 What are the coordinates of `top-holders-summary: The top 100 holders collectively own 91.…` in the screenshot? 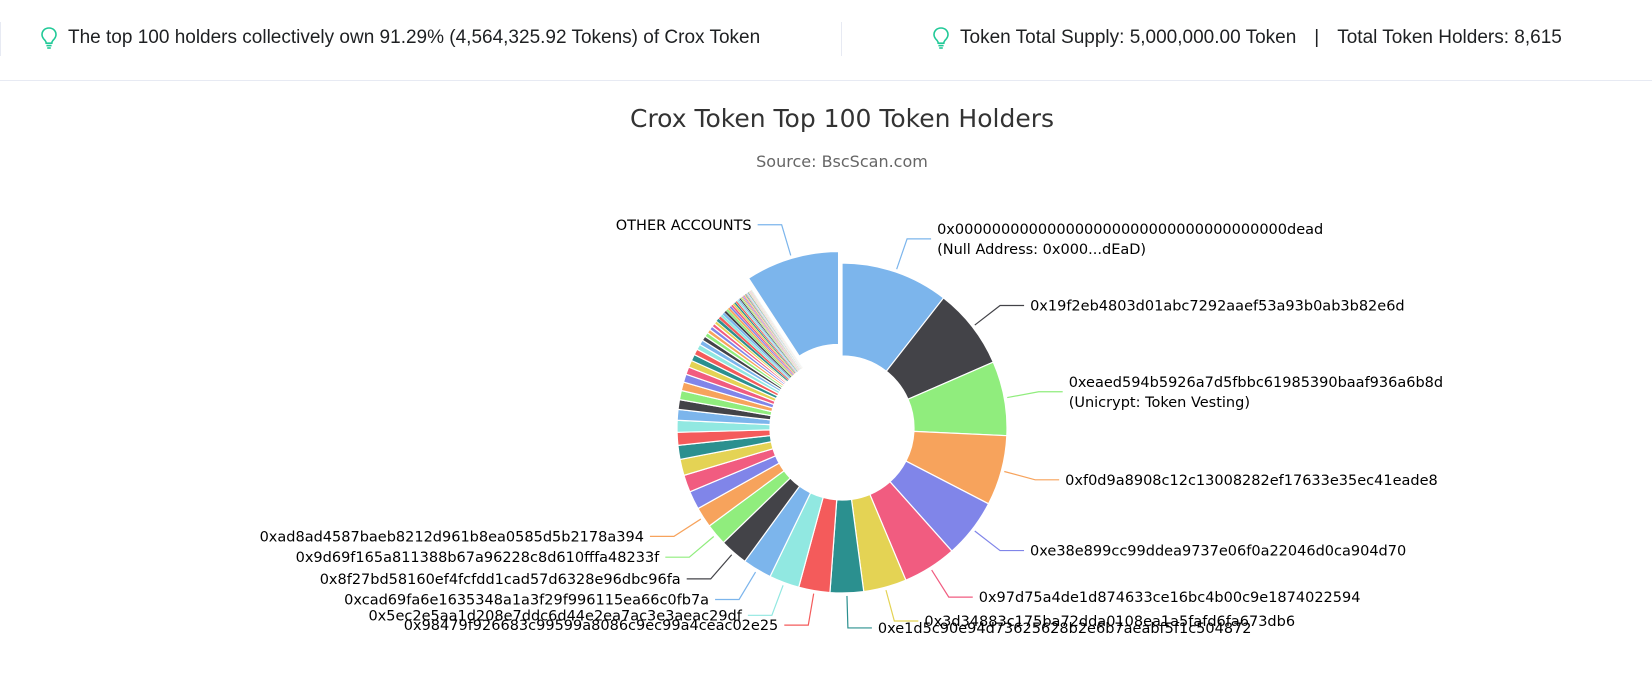 It's located at (400, 38).